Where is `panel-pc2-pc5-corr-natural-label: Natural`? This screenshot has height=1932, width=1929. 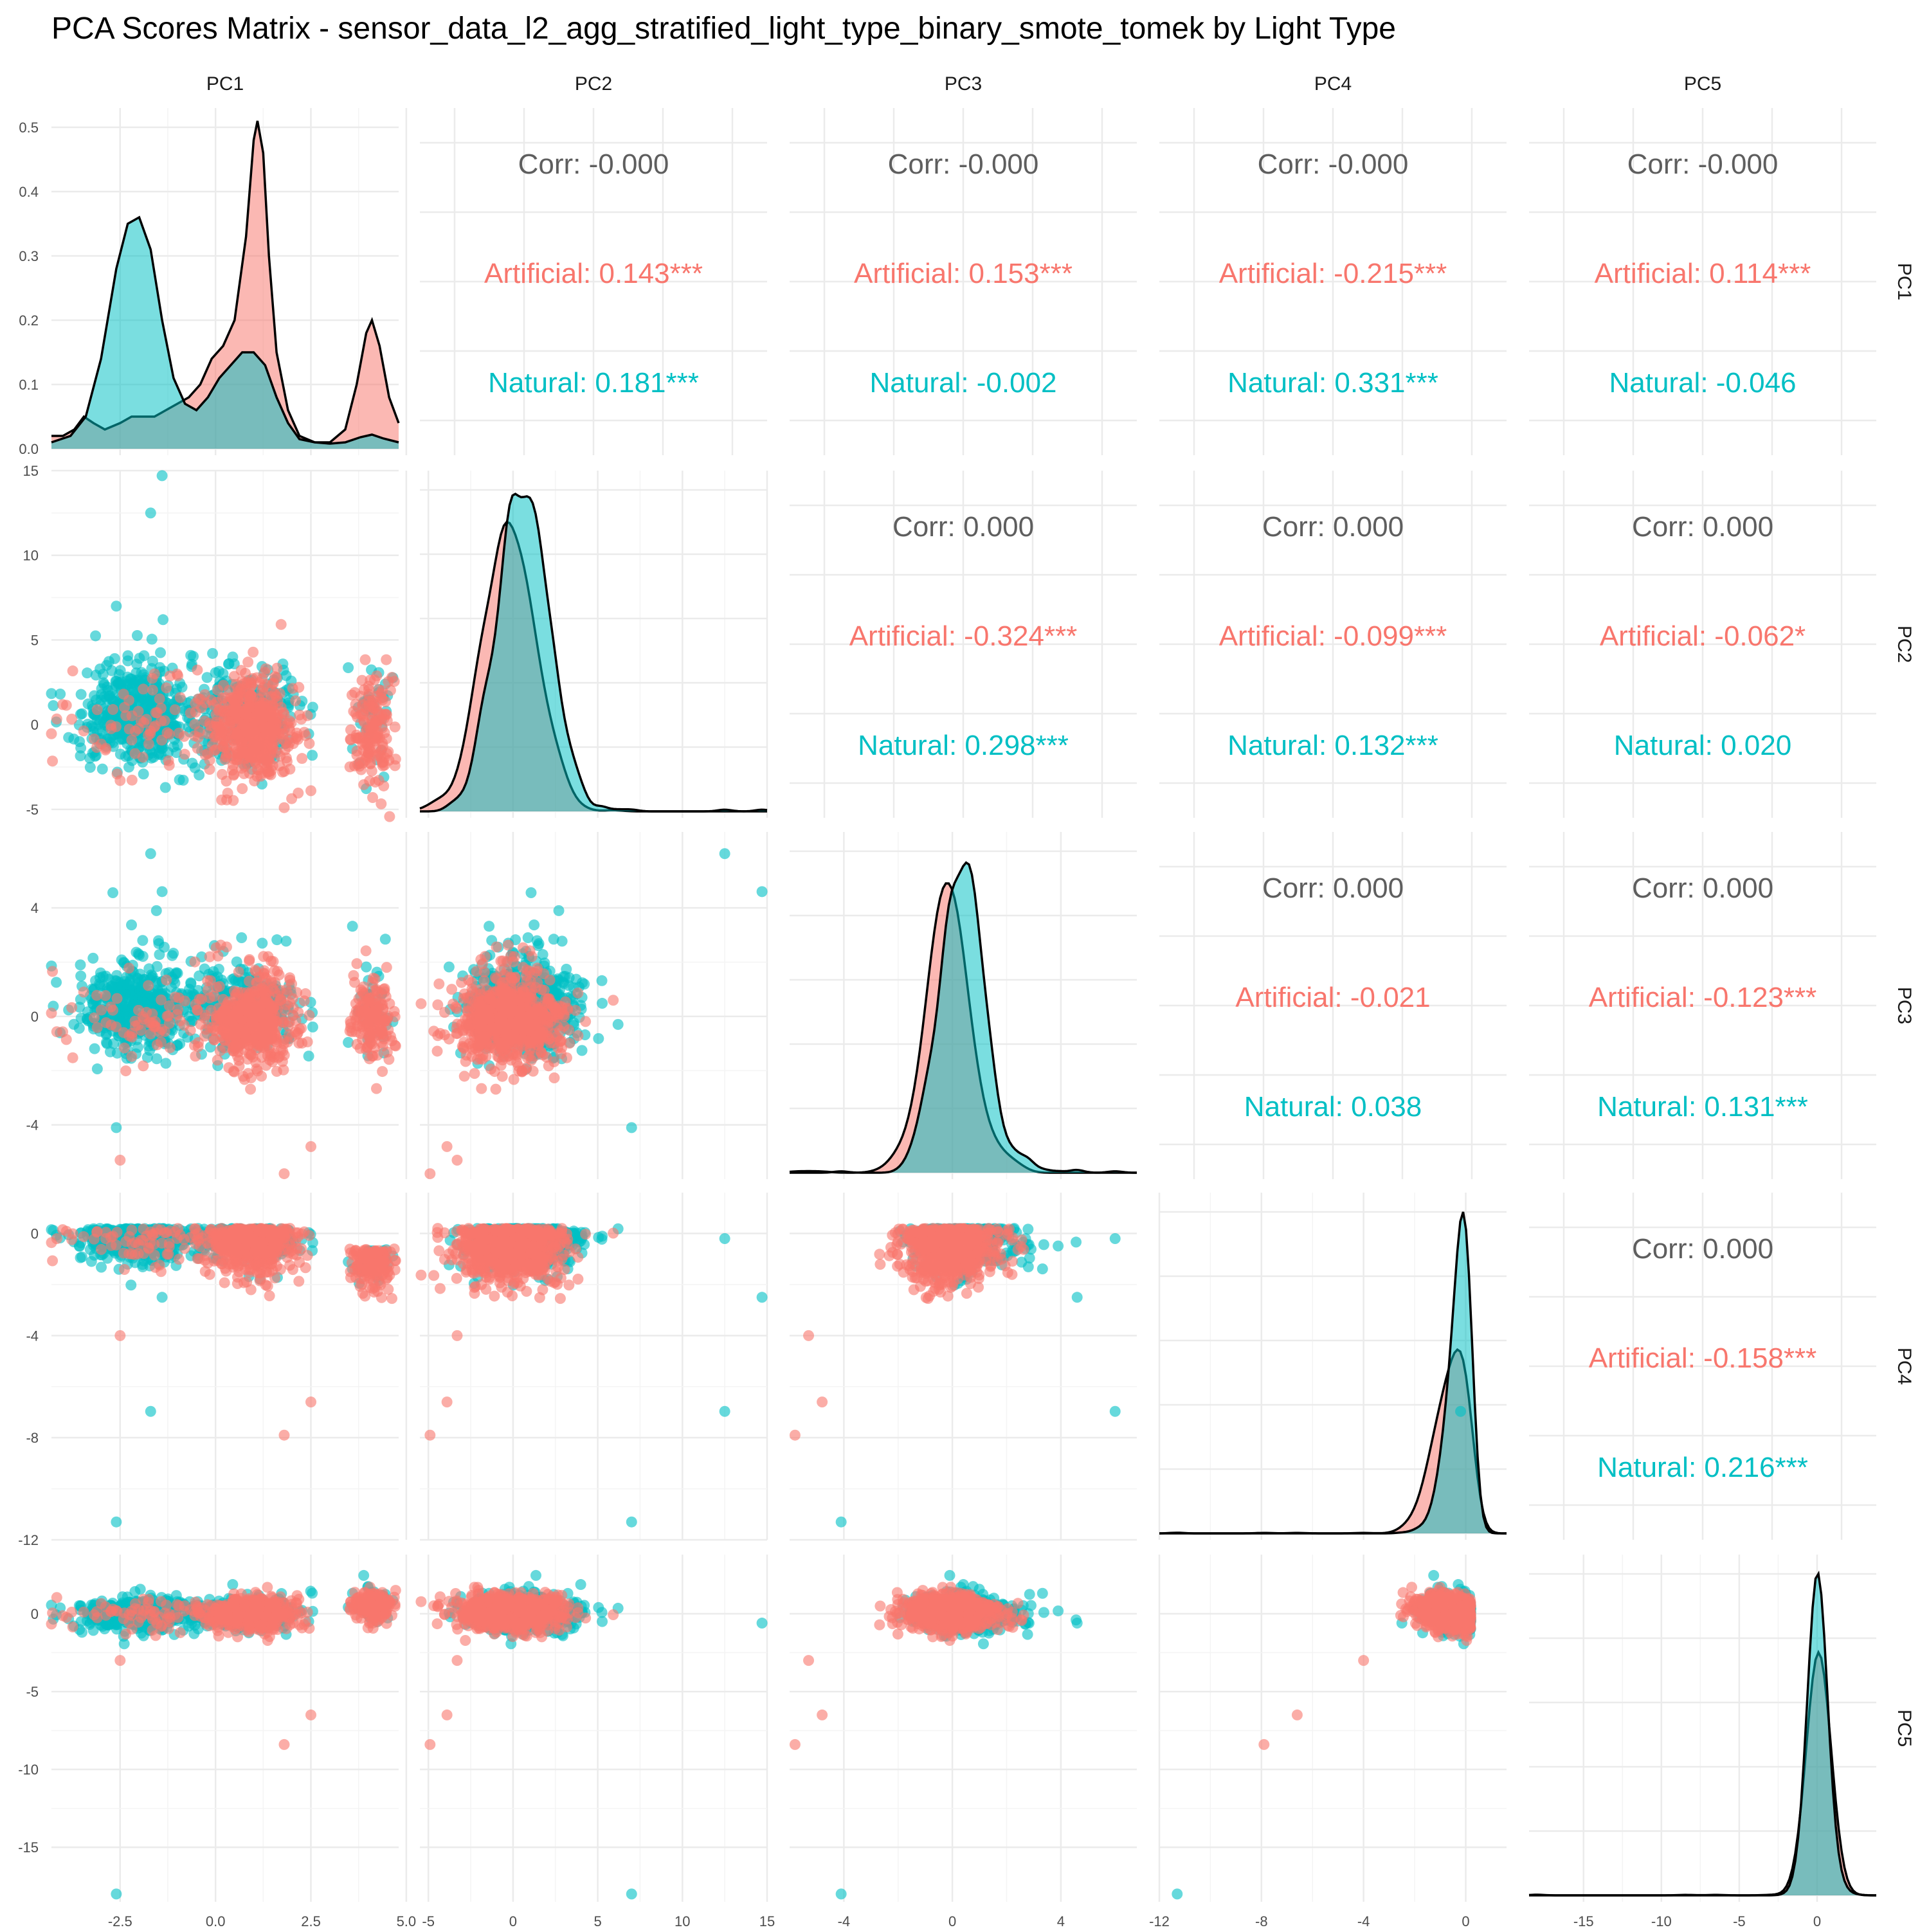
panel-pc2-pc5-corr-natural-label: Natural is located at coordinates (1659, 745).